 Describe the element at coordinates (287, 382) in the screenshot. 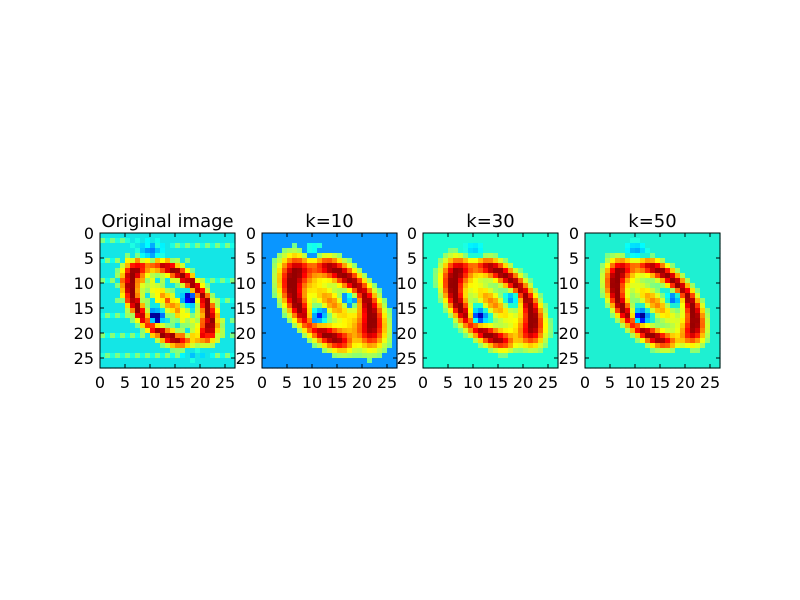

I see `x-tick-label: 5` at that location.